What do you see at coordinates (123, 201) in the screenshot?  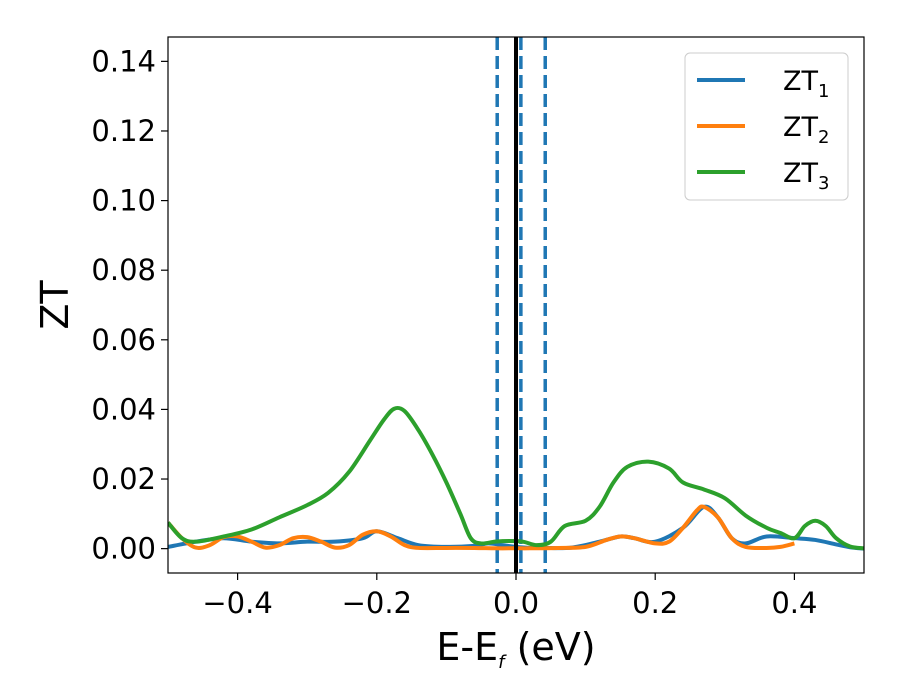 I see `y-tick-label: 0.10` at bounding box center [123, 201].